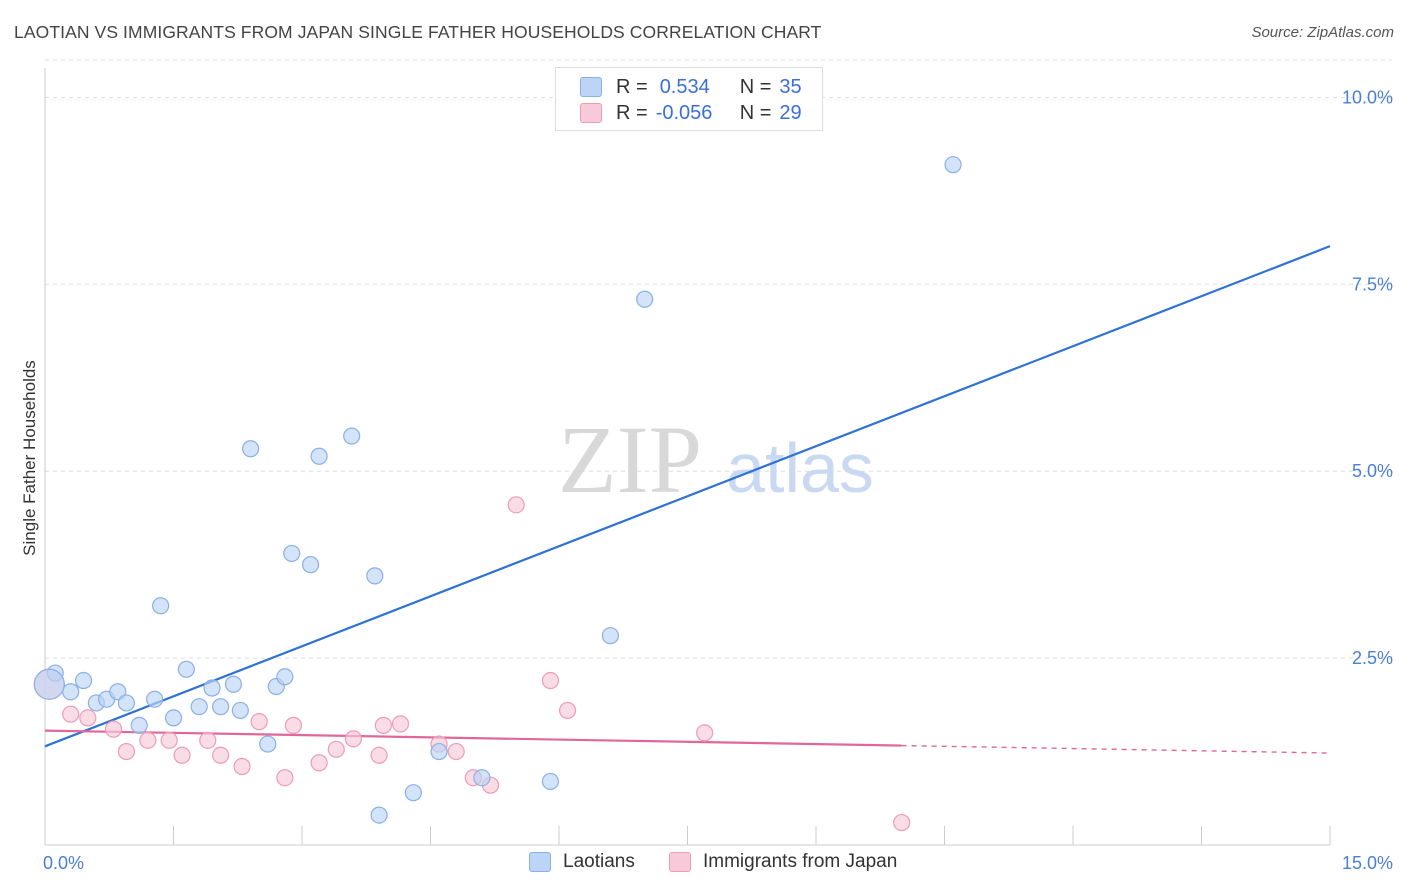 This screenshot has width=1406, height=892. What do you see at coordinates (684, 112) in the screenshot?
I see `legend-r-value: -0.056` at bounding box center [684, 112].